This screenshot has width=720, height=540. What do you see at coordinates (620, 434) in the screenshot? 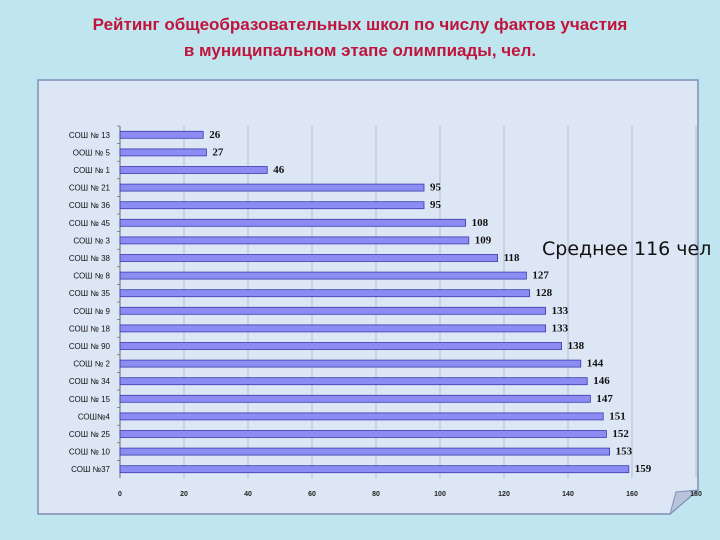
I see `data-label: 152` at bounding box center [620, 434].